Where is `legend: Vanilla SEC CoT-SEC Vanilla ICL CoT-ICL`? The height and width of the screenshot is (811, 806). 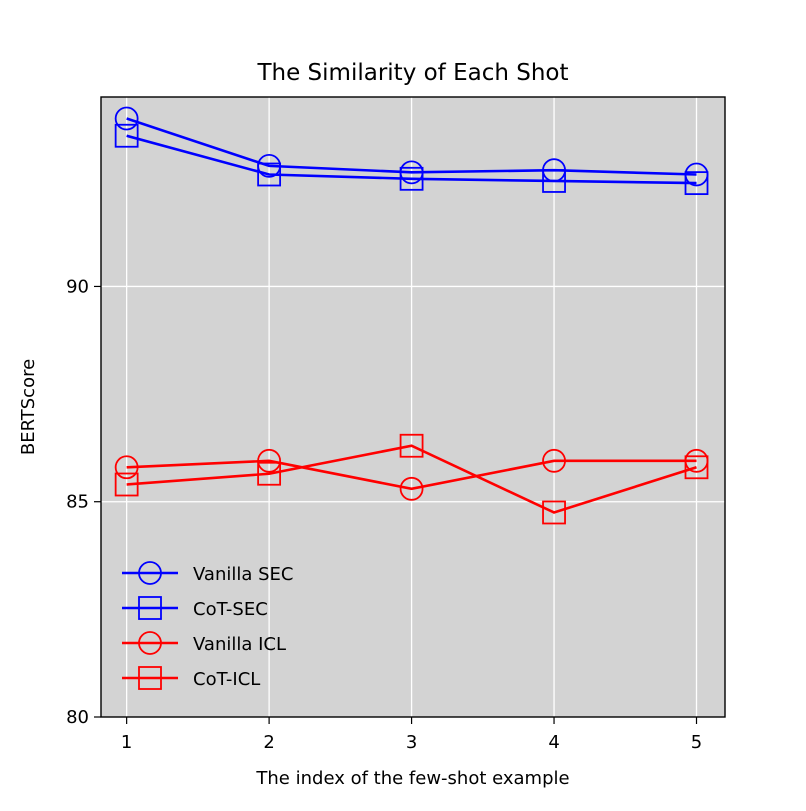
legend: Vanilla SEC CoT-SEC Vanilla ICL CoT-ICL is located at coordinates (207, 625).